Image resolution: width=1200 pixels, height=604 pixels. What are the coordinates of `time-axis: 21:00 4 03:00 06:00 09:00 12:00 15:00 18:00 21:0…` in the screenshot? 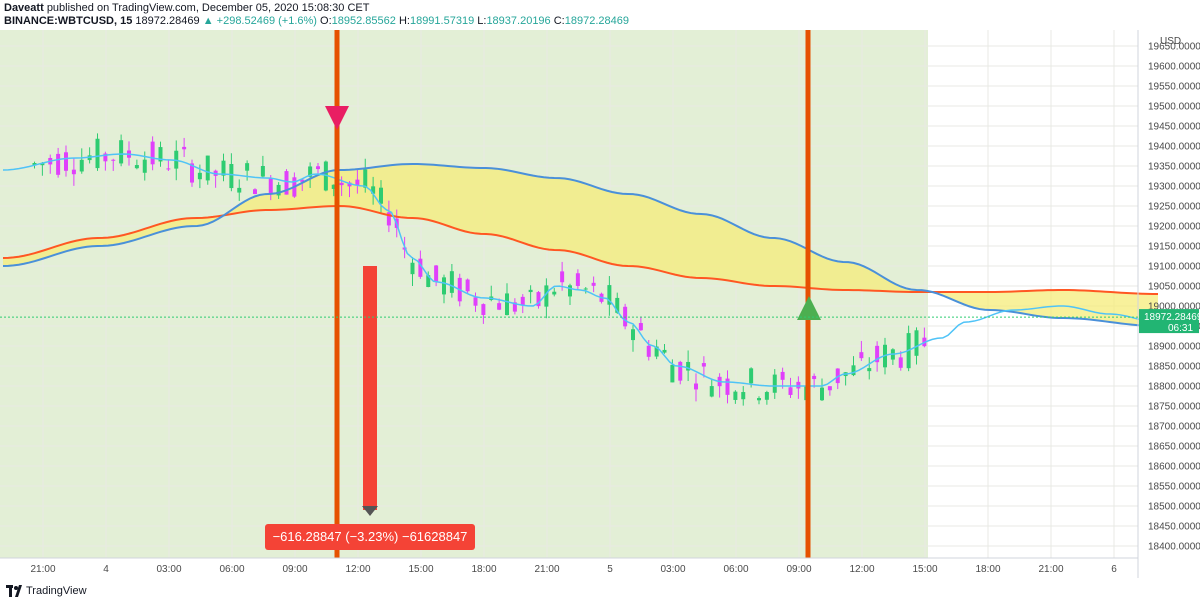 It's located at (573, 569).